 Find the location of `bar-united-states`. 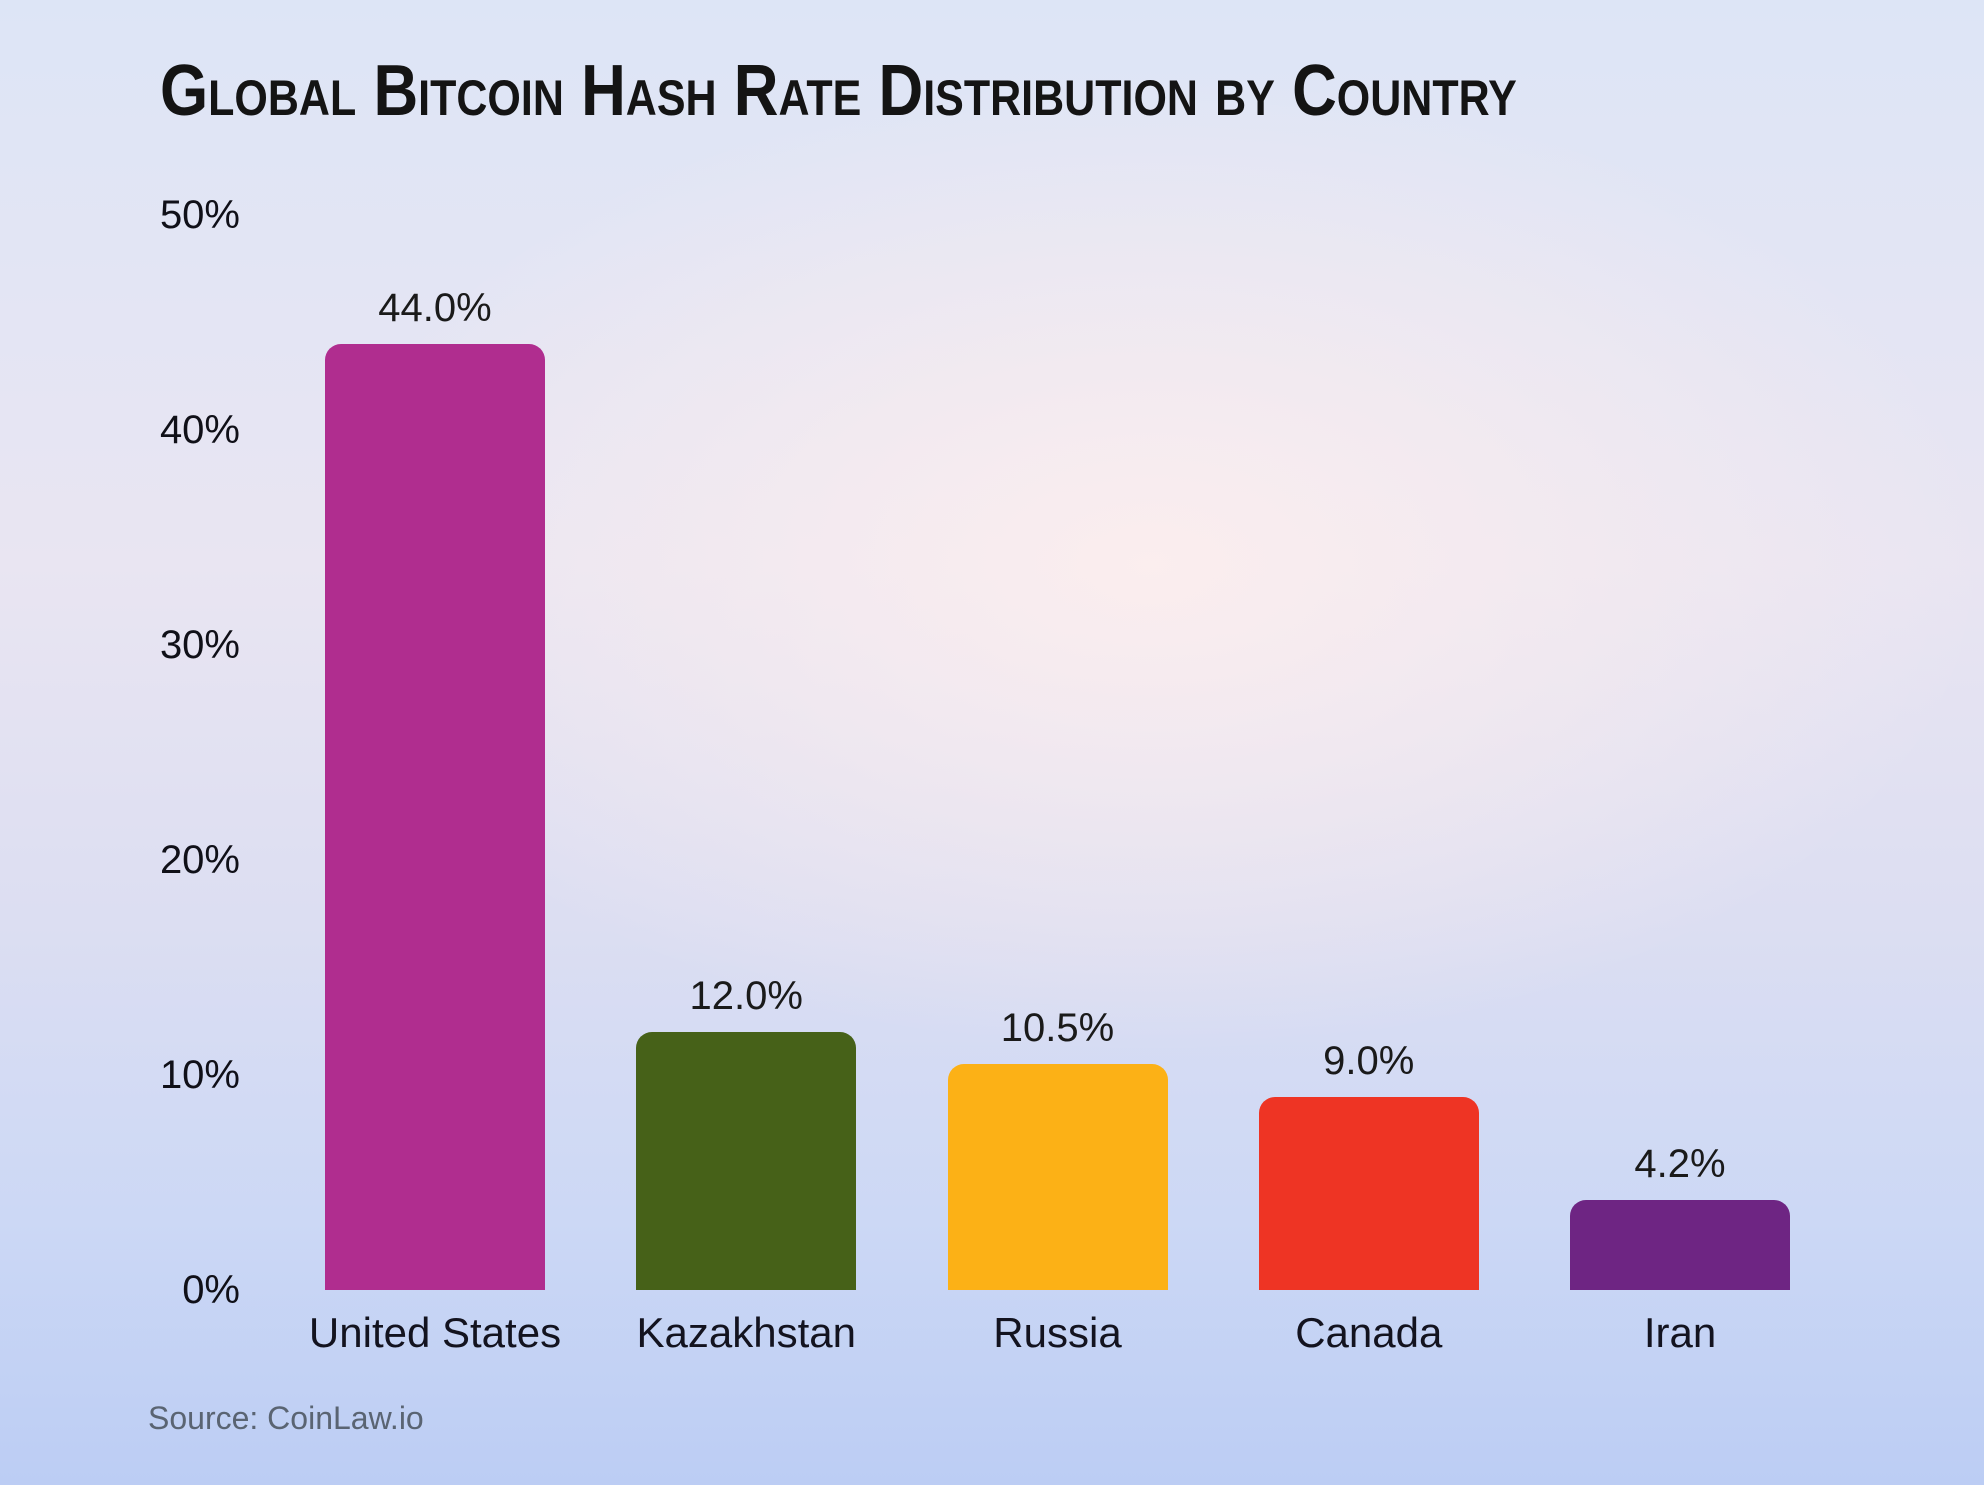

bar-united-states is located at coordinates (435, 817).